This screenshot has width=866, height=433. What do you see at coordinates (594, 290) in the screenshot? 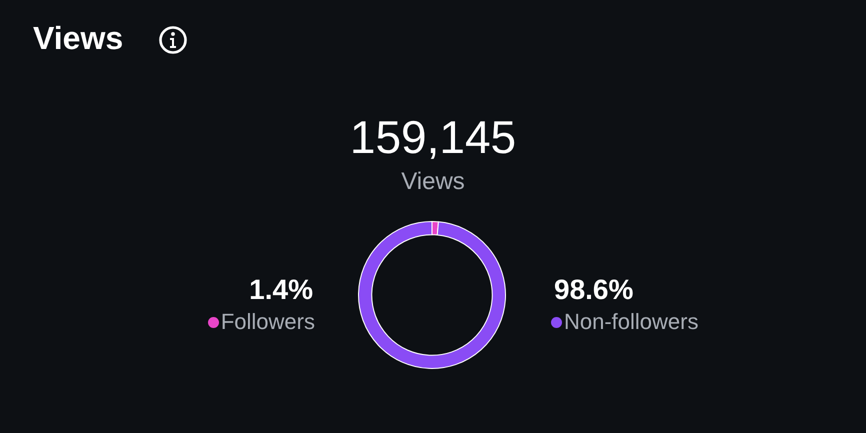
I see `data-label: 98.6%` at bounding box center [594, 290].